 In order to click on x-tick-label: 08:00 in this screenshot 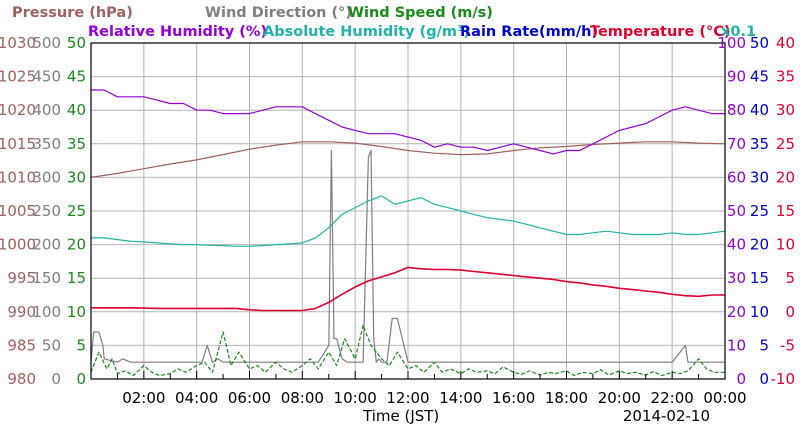, I will do `click(302, 398)`.